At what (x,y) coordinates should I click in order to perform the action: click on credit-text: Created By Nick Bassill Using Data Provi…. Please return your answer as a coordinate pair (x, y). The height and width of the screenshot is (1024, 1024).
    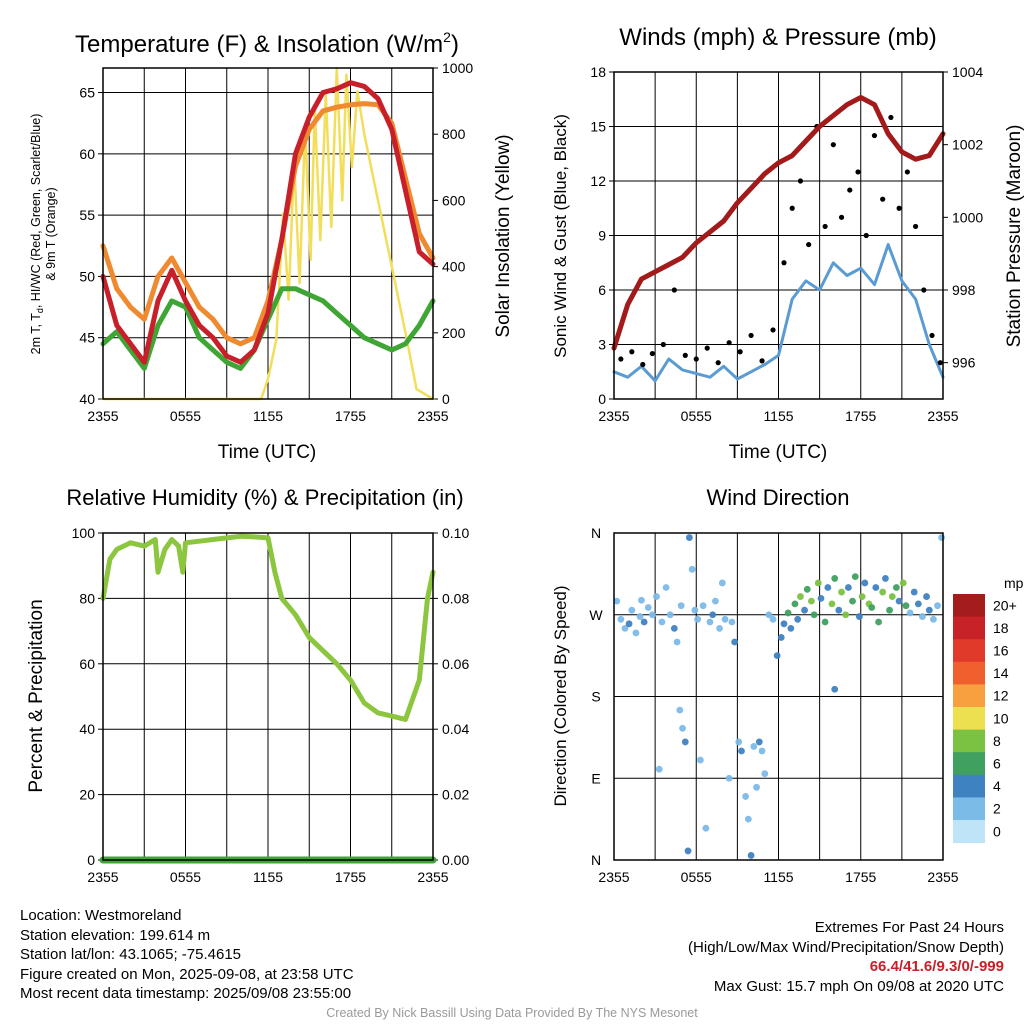
    Looking at the image, I should click on (512, 1013).